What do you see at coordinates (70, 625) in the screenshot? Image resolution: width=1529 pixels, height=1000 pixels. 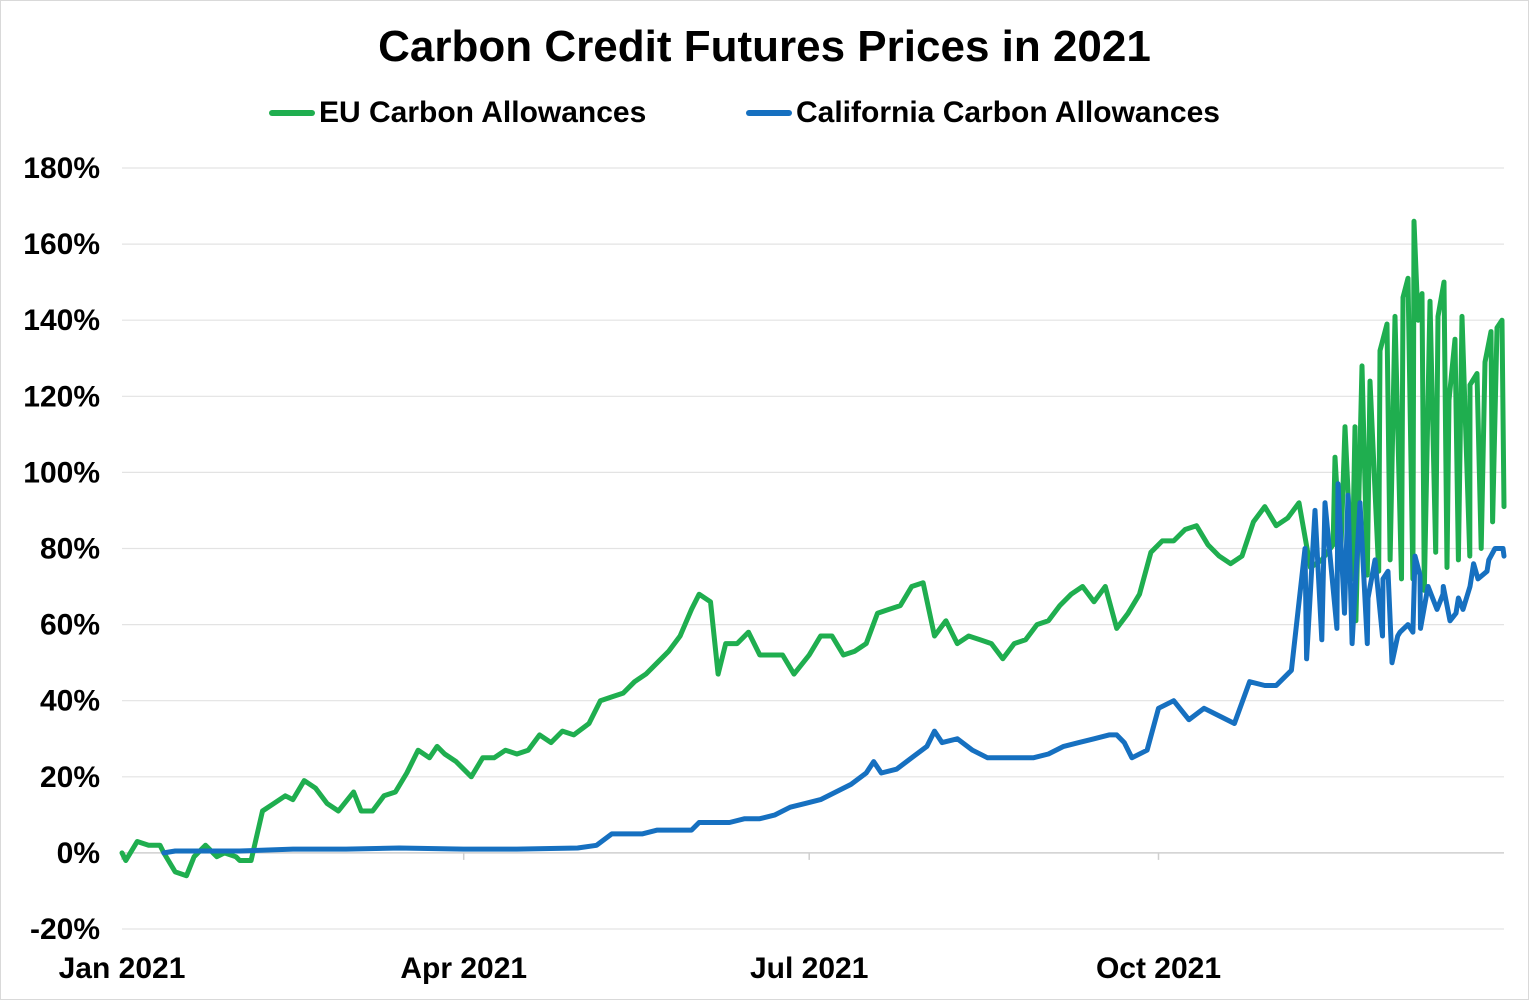 I see `y-tick-label: 60%` at bounding box center [70, 625].